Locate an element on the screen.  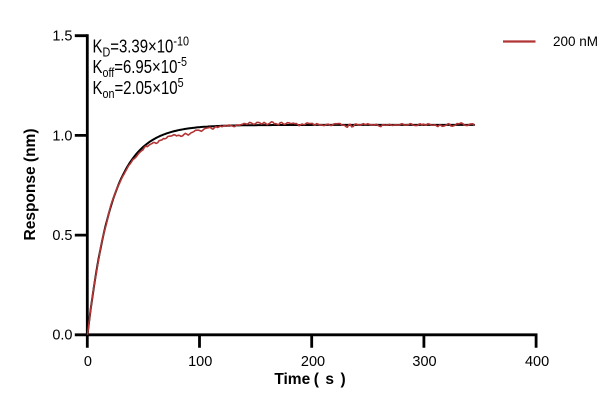
svg-text: 400 is located at coordinates (537, 362).